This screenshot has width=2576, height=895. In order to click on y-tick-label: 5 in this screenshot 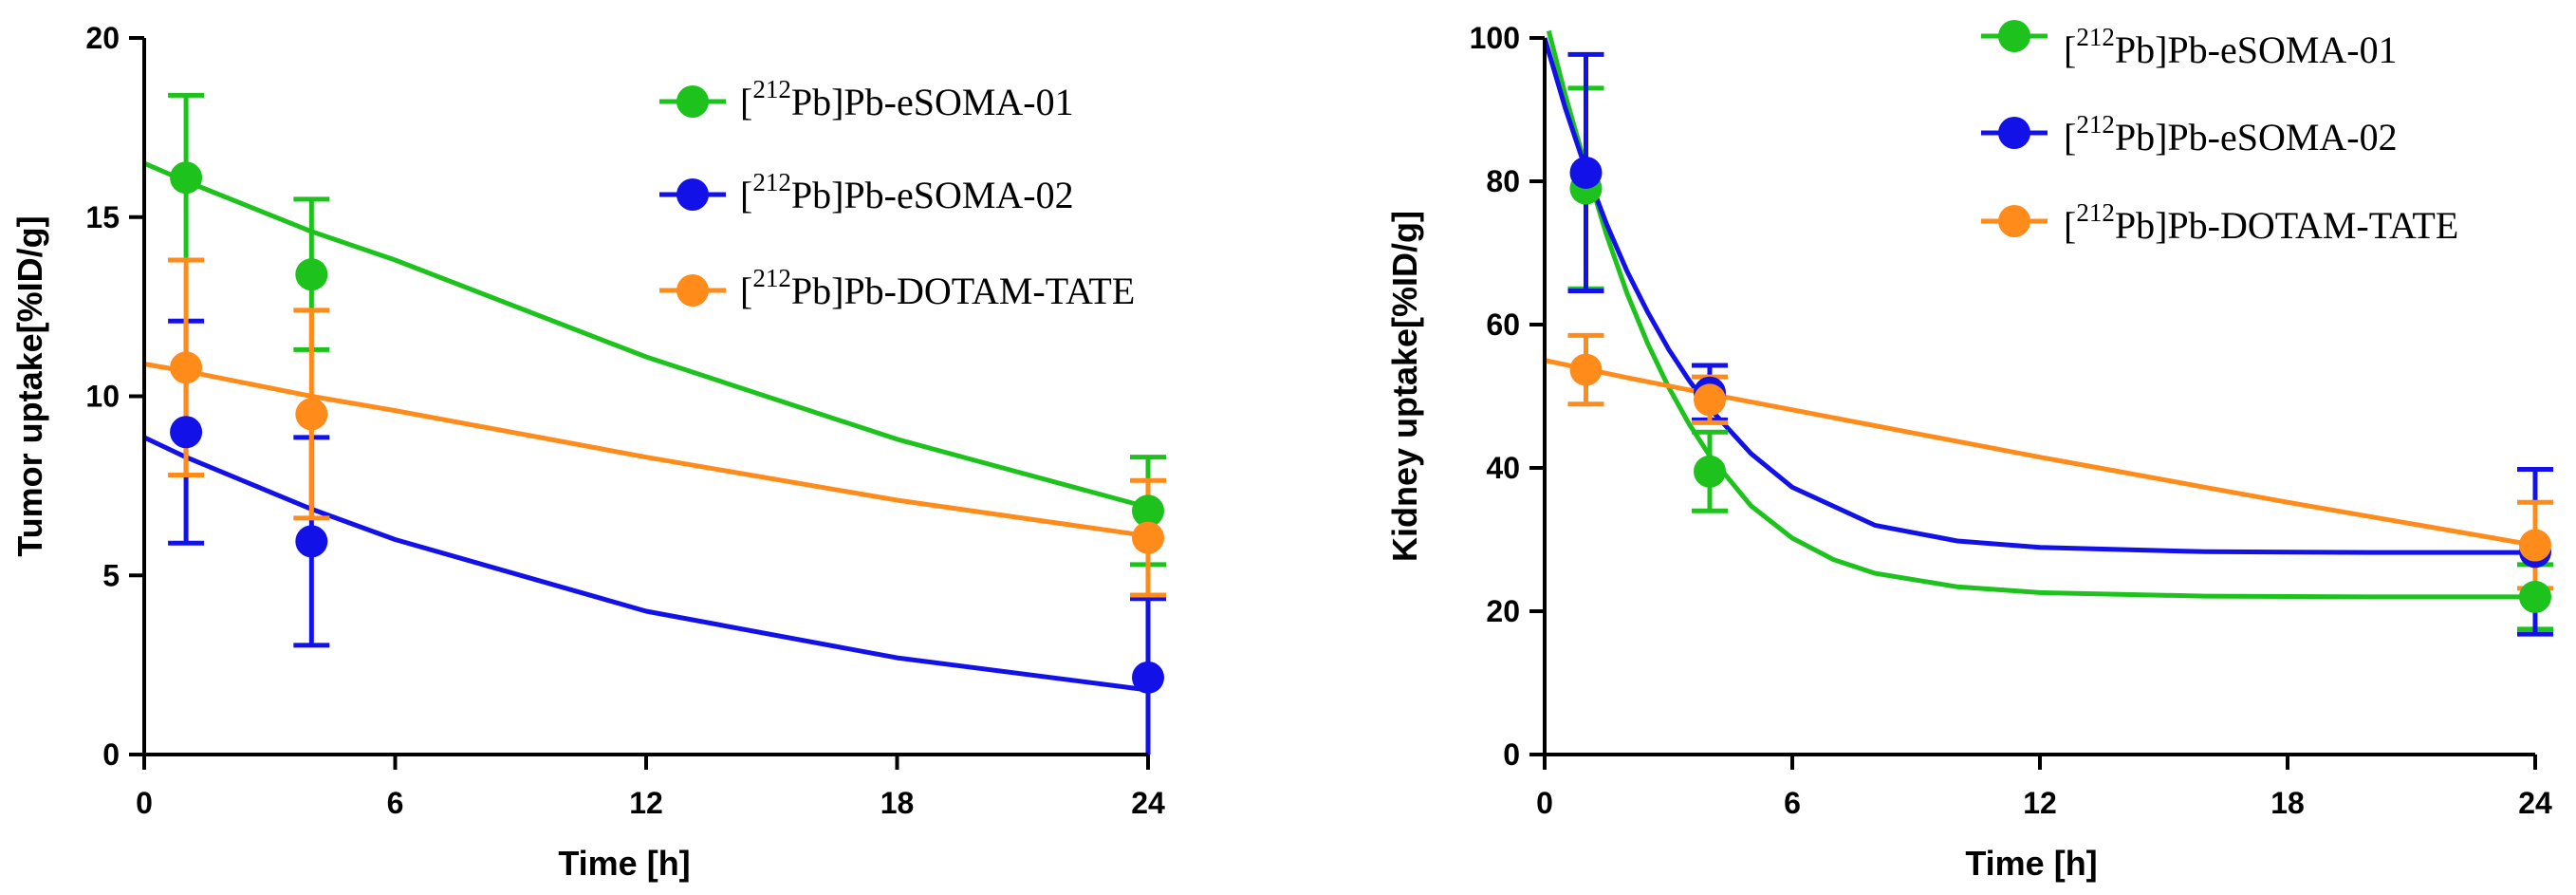, I will do `click(111, 575)`.